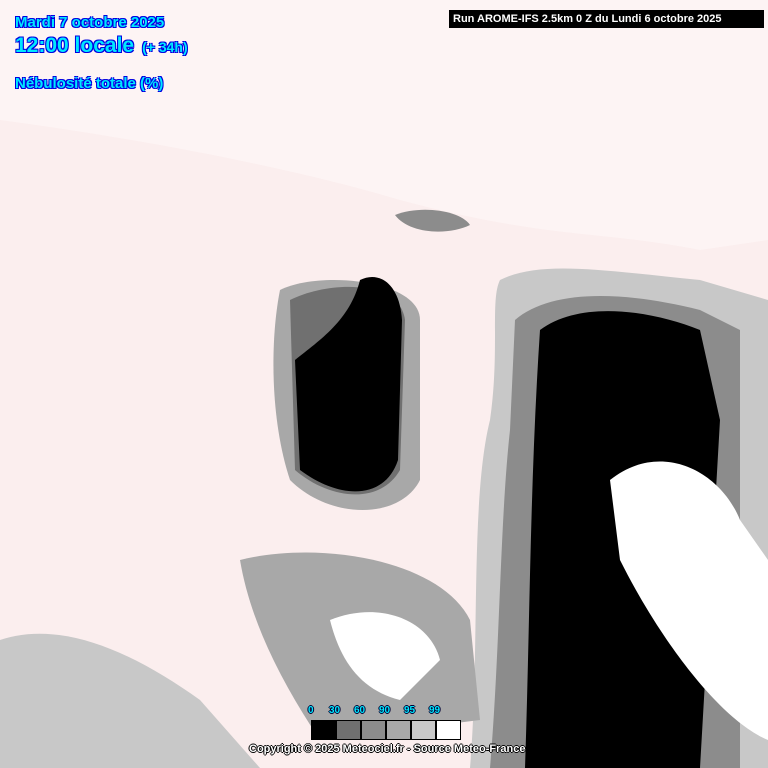 Image resolution: width=768 pixels, height=768 pixels. I want to click on parameter-title: Nébulosité totale (%), so click(89, 83).